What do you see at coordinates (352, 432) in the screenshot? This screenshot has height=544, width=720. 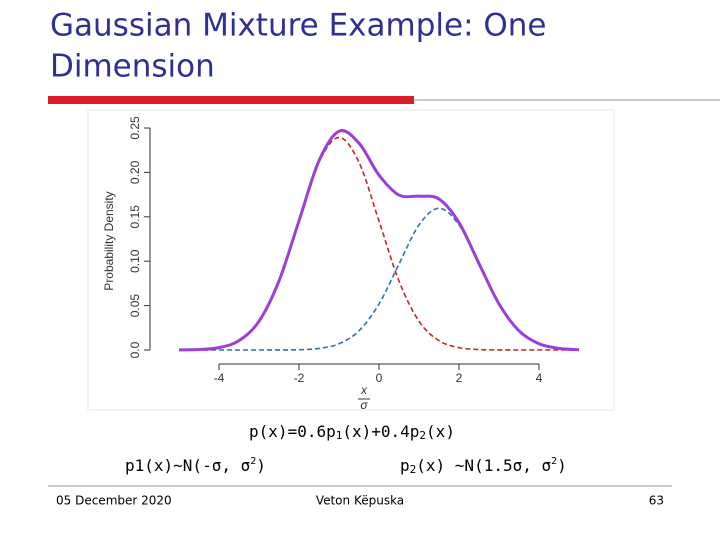 I see `formula: p(x)=0.6p1(x)+0.4p2(x)` at bounding box center [352, 432].